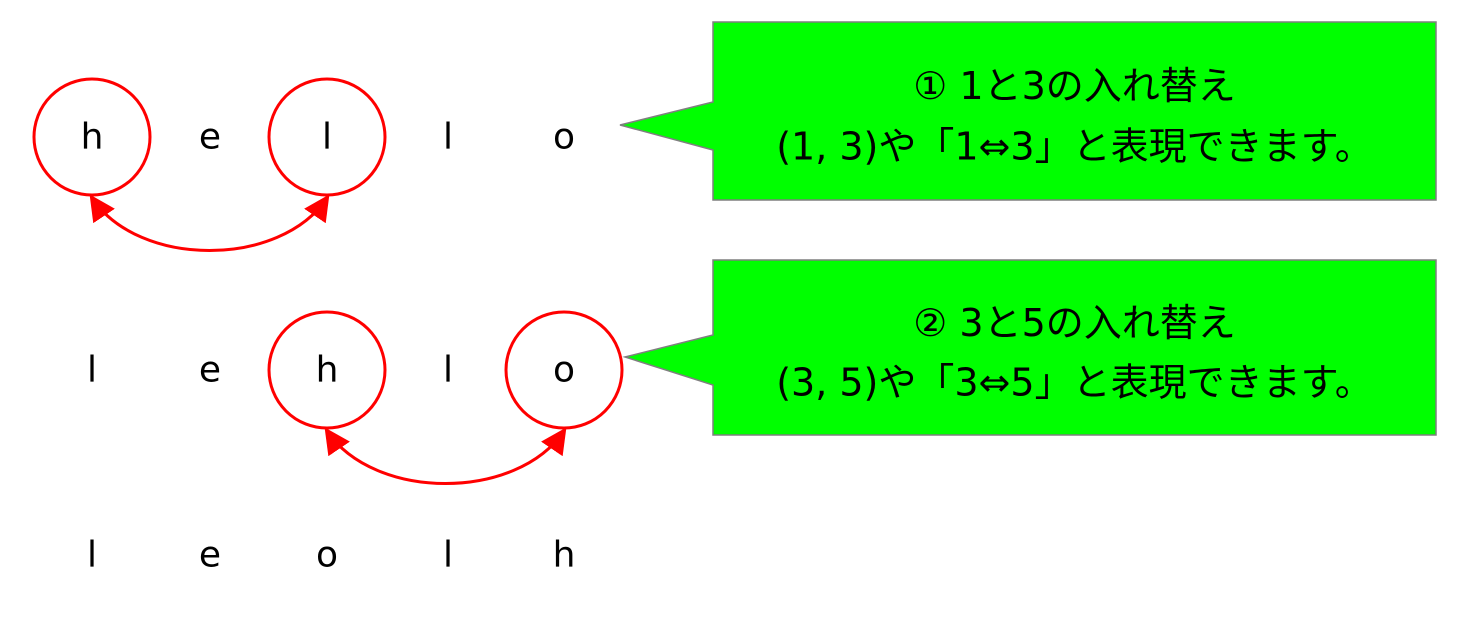 The image size is (1470, 621). I want to click on callout-description: (3, 5)や「3⇔5」と表現できます。, so click(1074, 383).